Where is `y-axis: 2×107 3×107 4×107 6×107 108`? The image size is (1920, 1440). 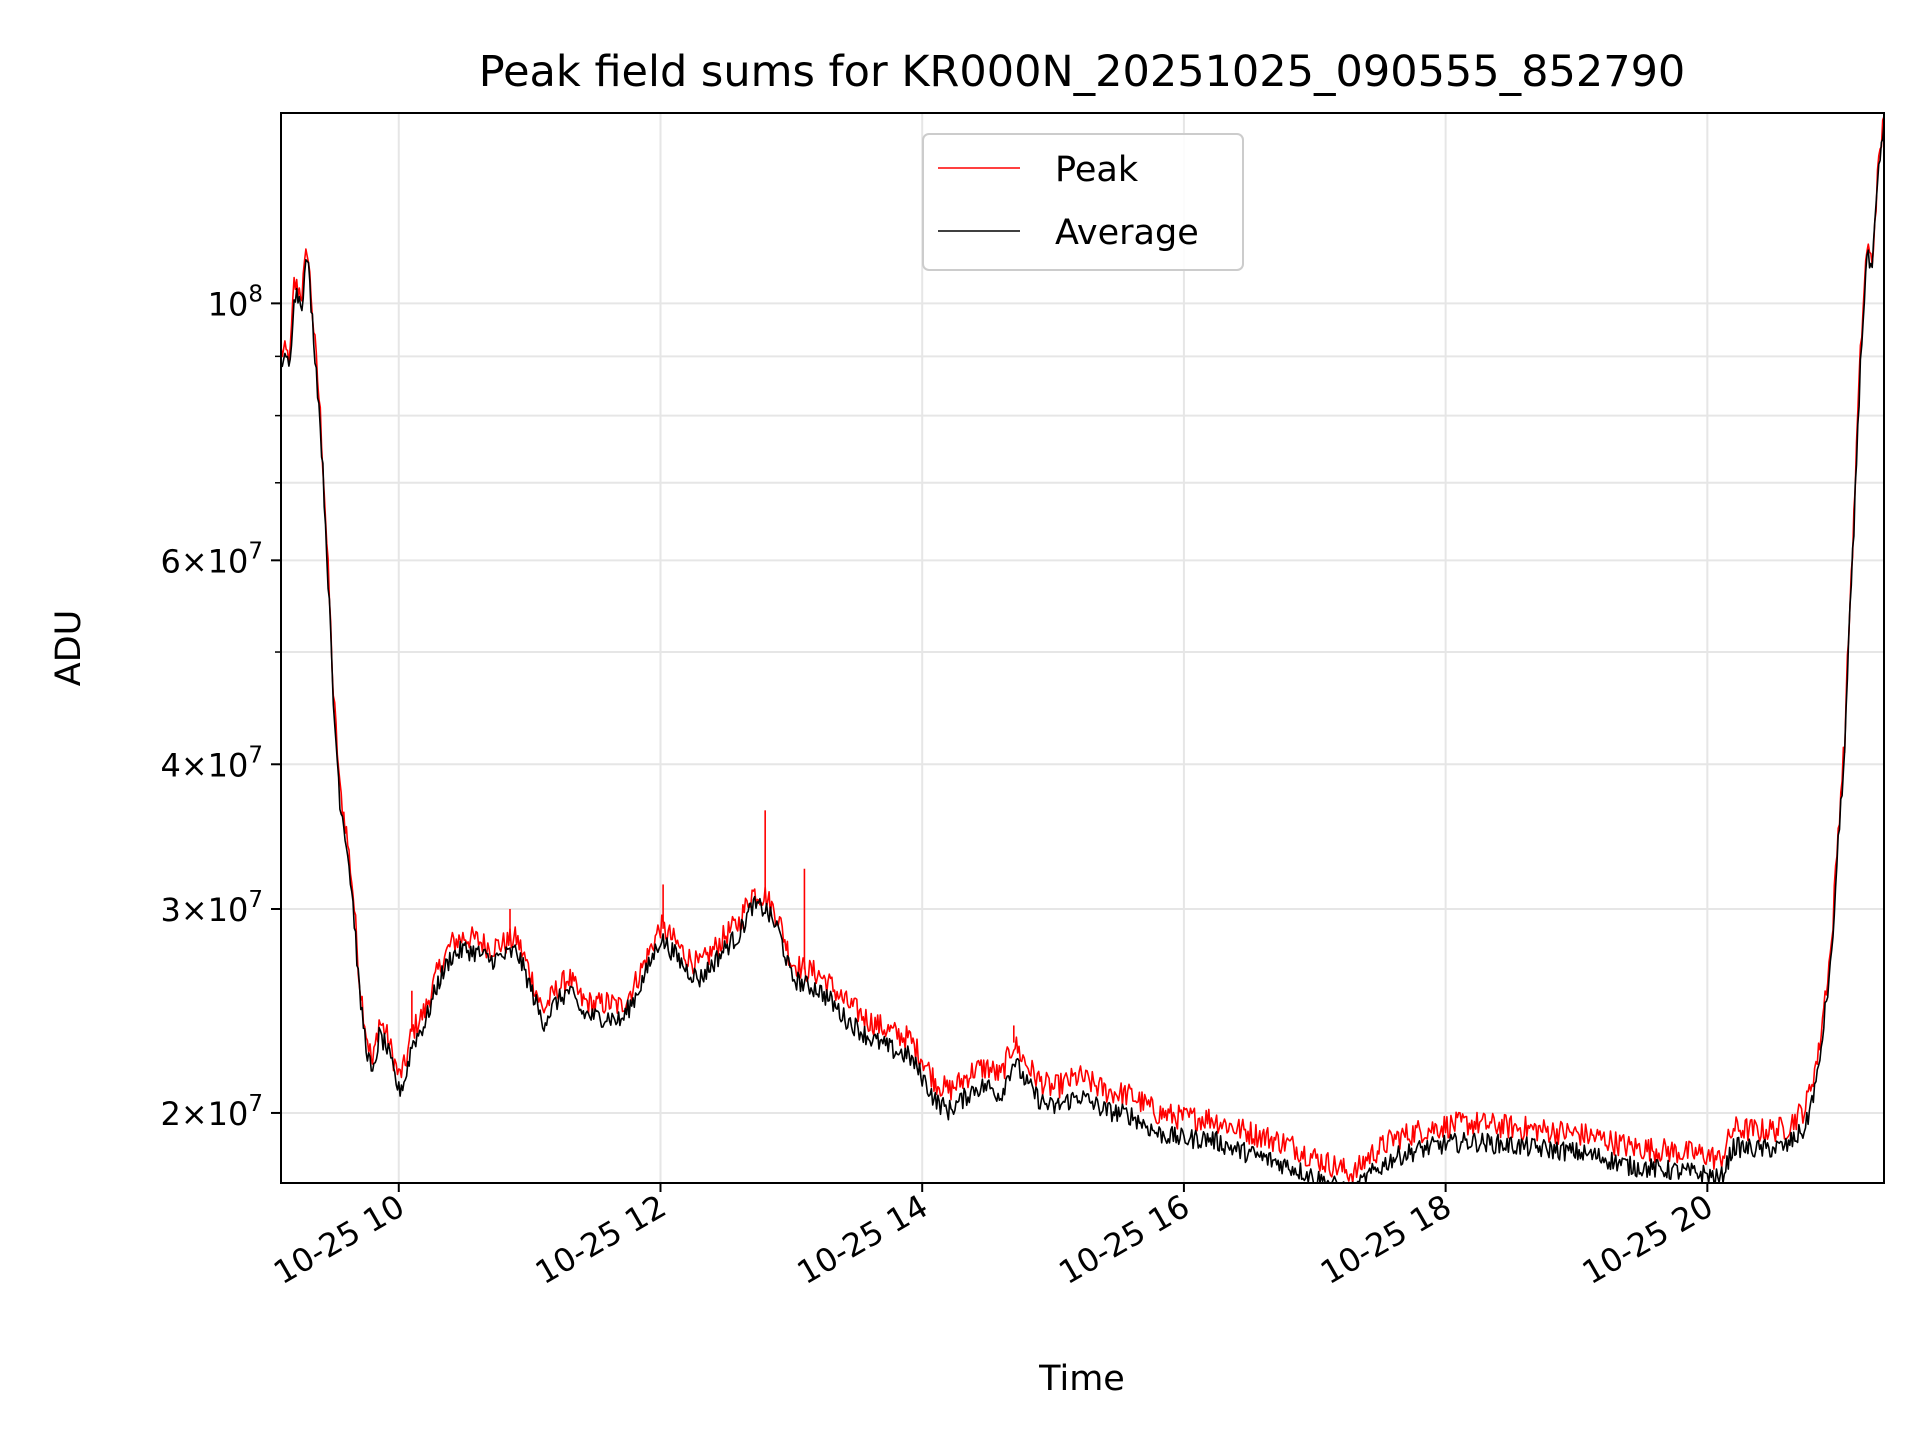 y-axis: 2×107 3×107 4×107 6×107 108 is located at coordinates (220, 707).